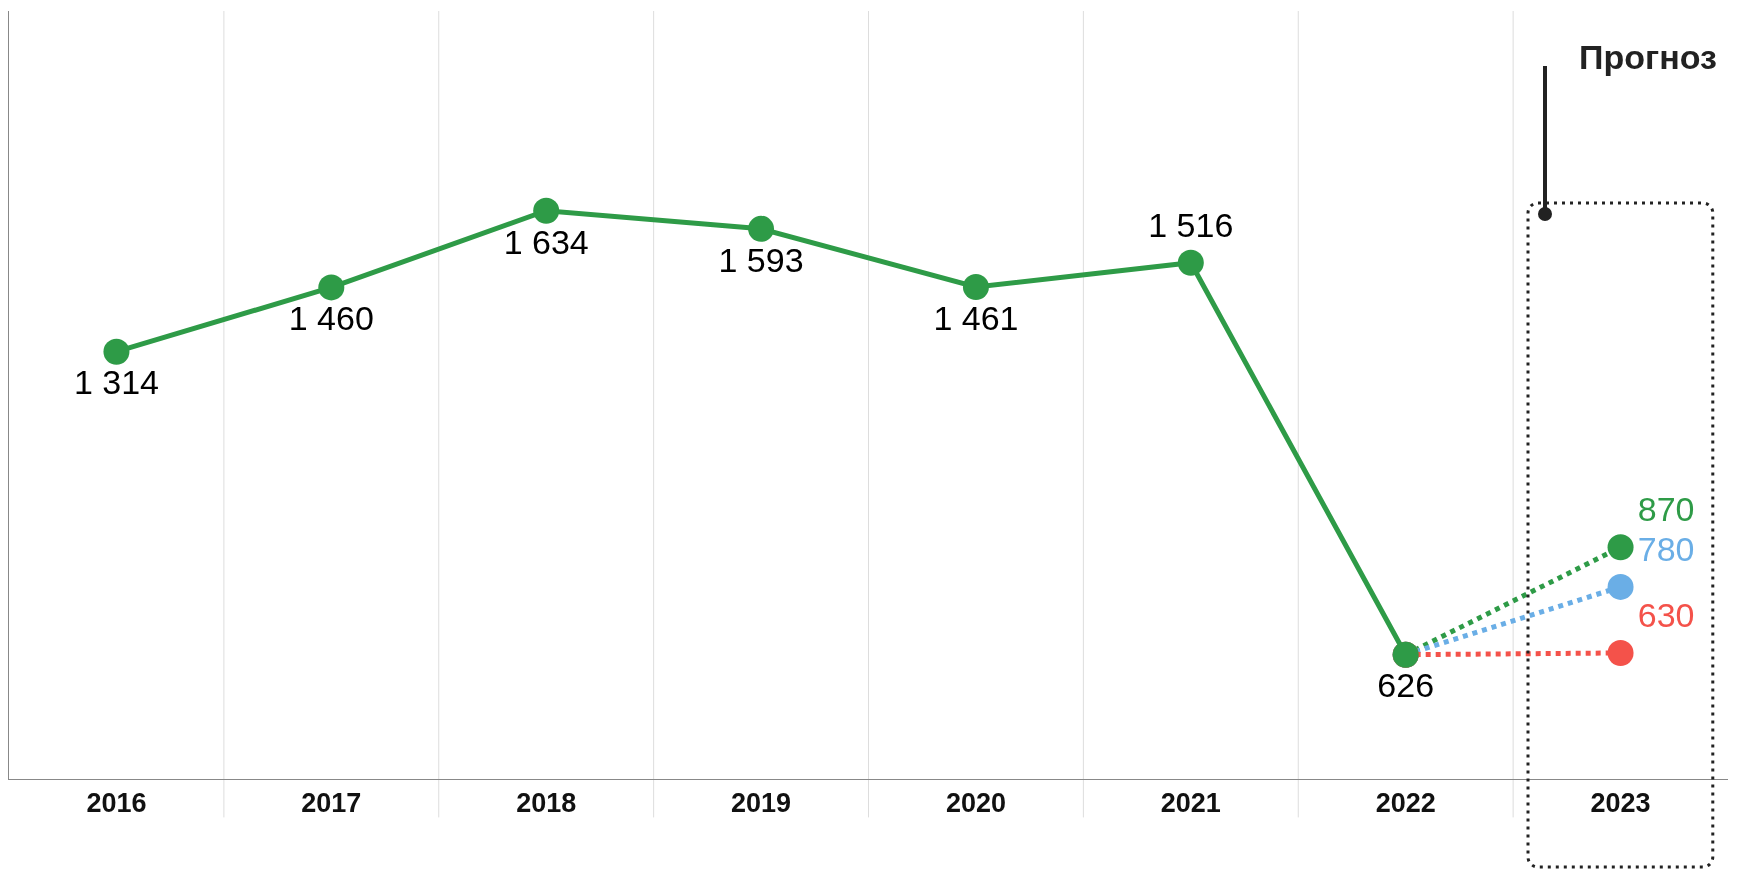 This screenshot has height=872, width=1737. Describe the element at coordinates (1620, 803) in the screenshot. I see `x-tick-label: 2023` at that location.